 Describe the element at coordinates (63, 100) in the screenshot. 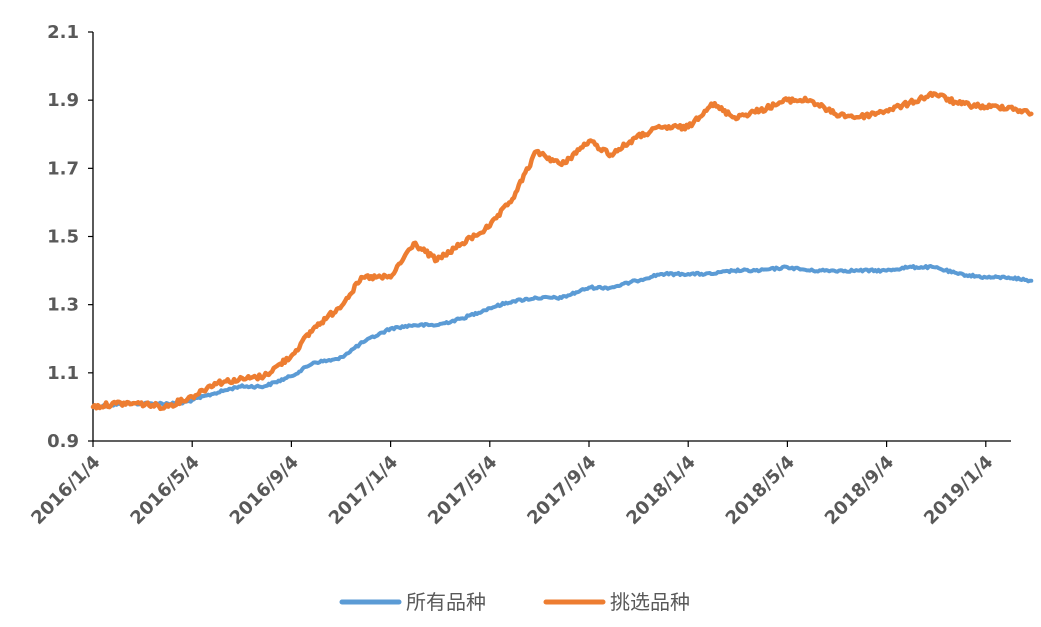

I see `y-tick-label: 1.9` at that location.